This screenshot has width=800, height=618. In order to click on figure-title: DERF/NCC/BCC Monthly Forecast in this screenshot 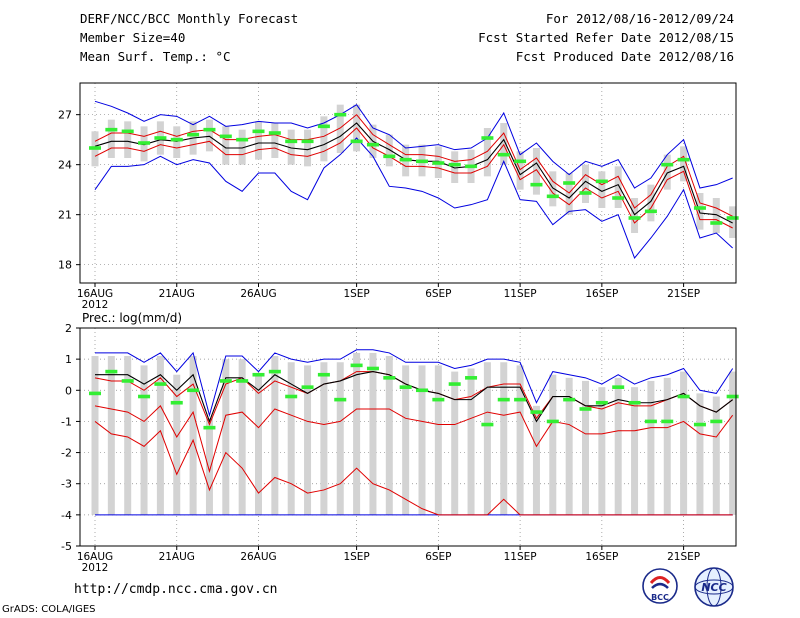, I will do `click(189, 18)`.